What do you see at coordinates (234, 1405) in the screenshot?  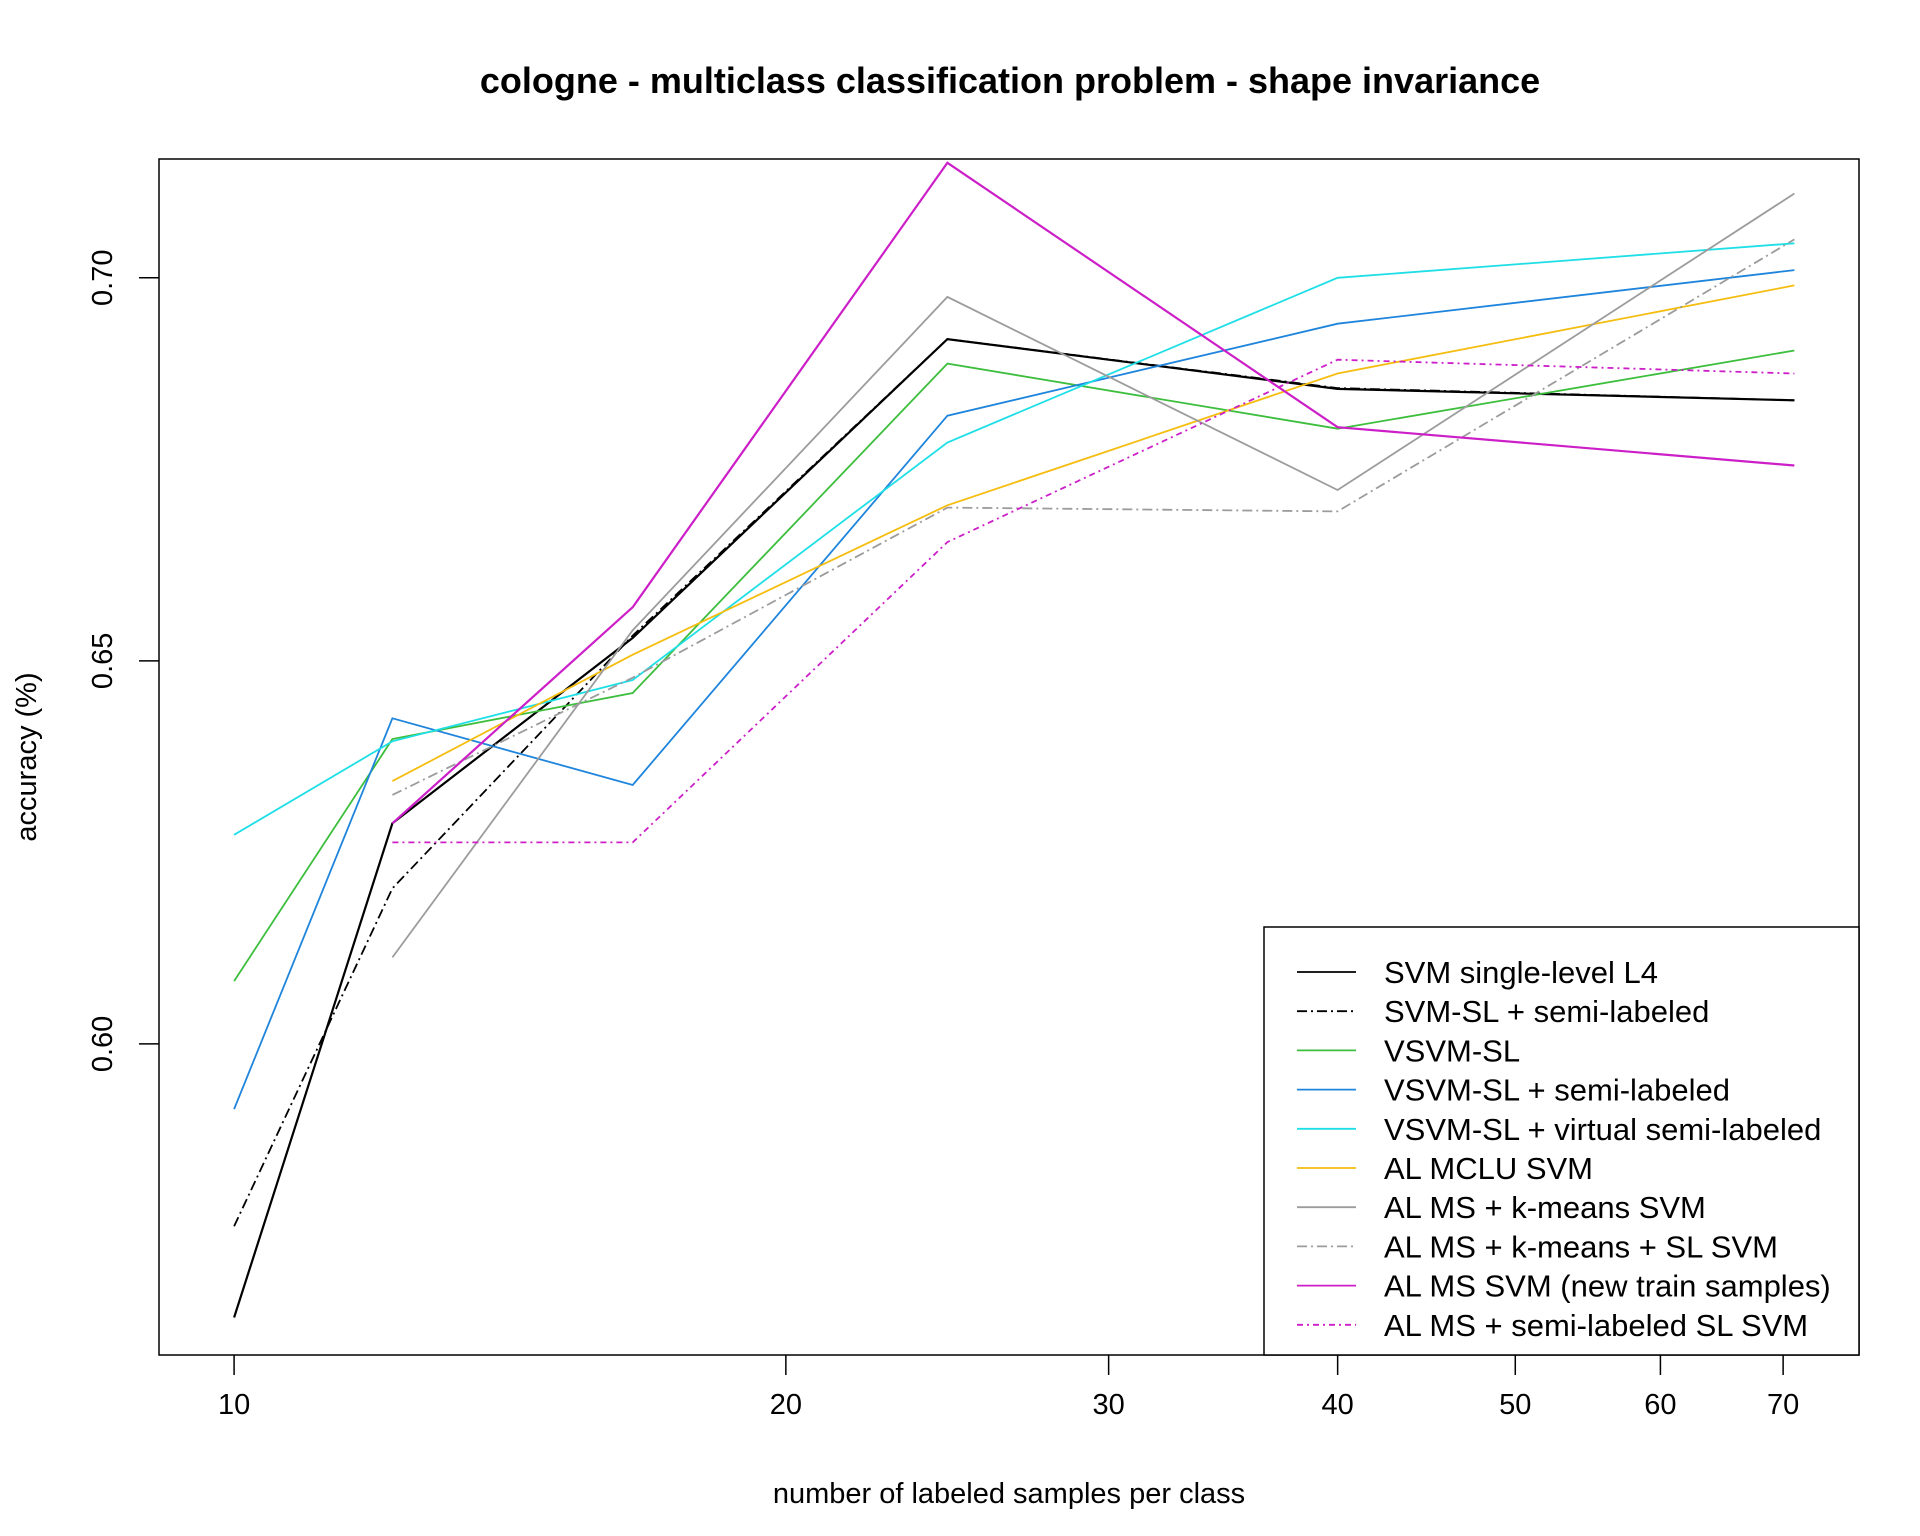 I see `x-tick-label: 10` at bounding box center [234, 1405].